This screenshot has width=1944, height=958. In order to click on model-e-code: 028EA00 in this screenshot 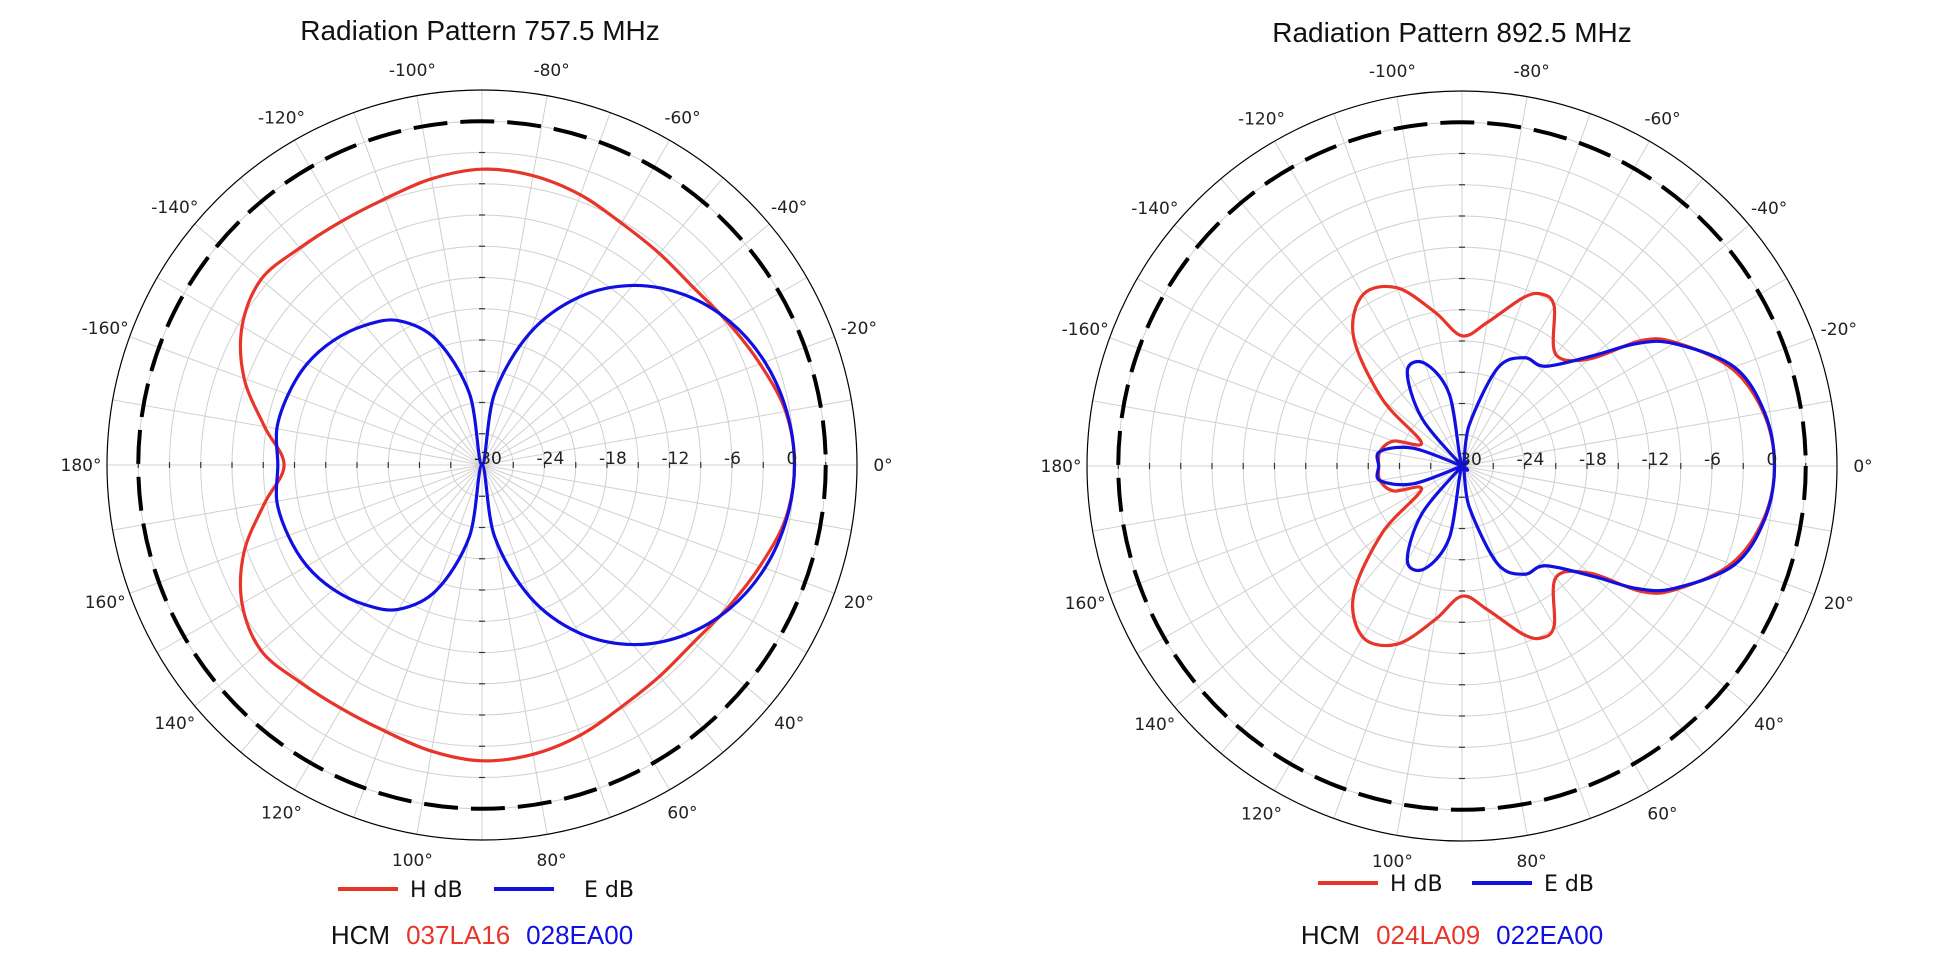, I will do `click(579, 935)`.